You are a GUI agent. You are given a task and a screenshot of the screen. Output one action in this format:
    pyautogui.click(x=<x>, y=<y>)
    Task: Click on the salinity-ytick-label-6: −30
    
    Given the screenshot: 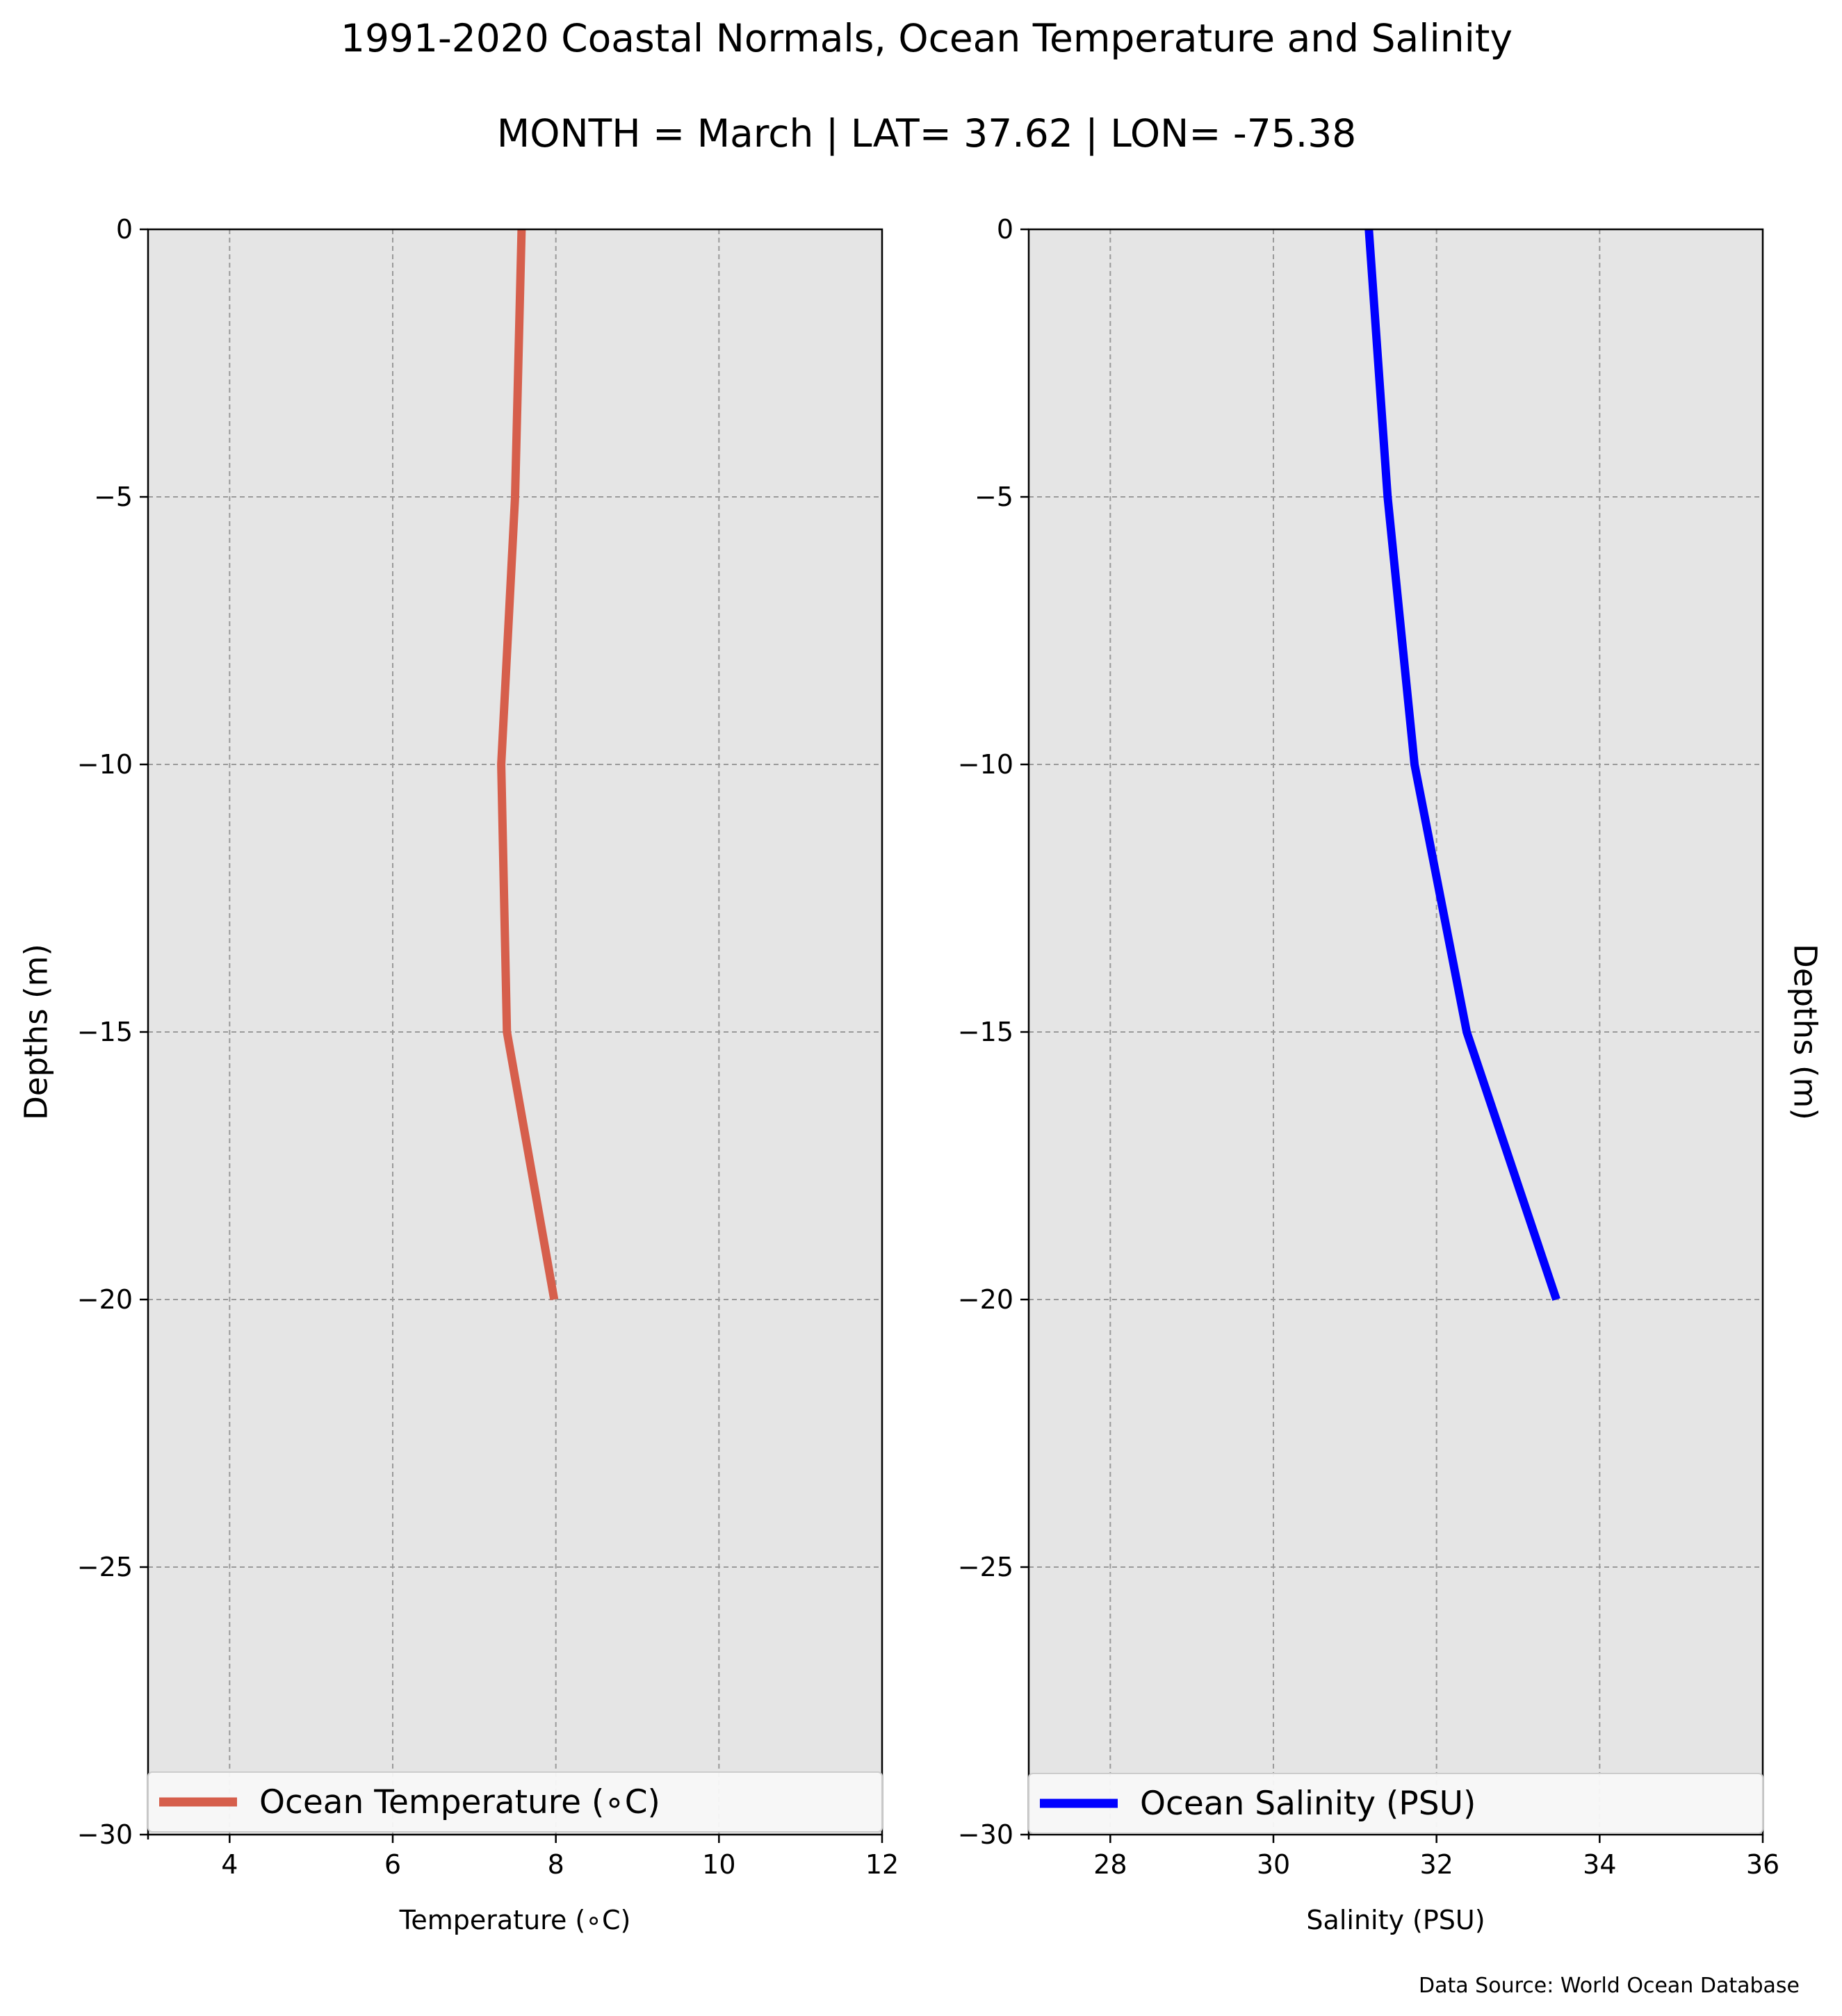 What is the action you would take?
    pyautogui.click(x=985, y=1835)
    